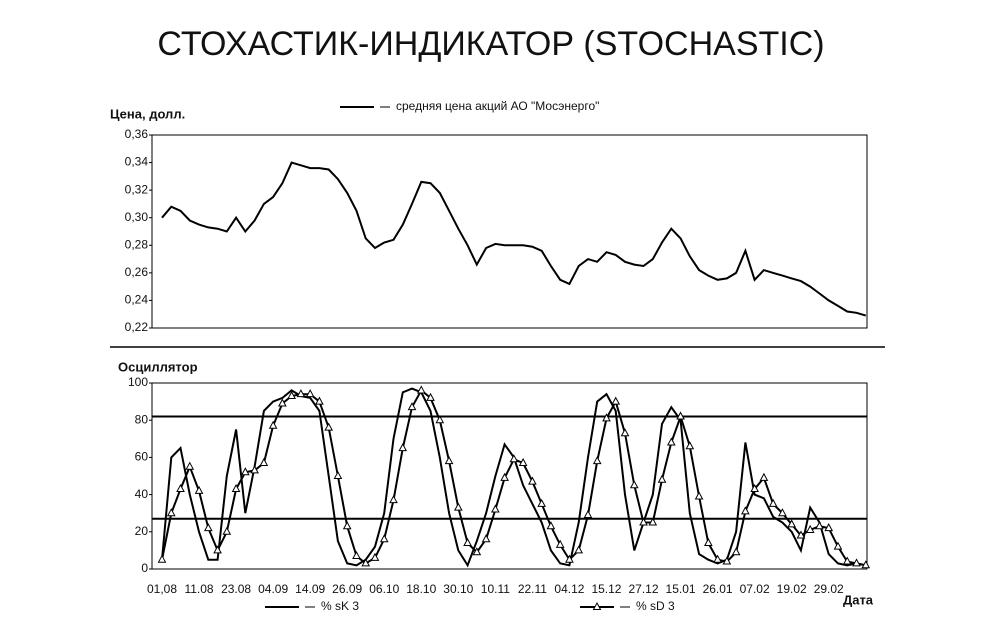 The width and height of the screenshot is (983, 638). Describe the element at coordinates (384, 589) in the screenshot. I see `x-tick-label: 06.10` at that location.